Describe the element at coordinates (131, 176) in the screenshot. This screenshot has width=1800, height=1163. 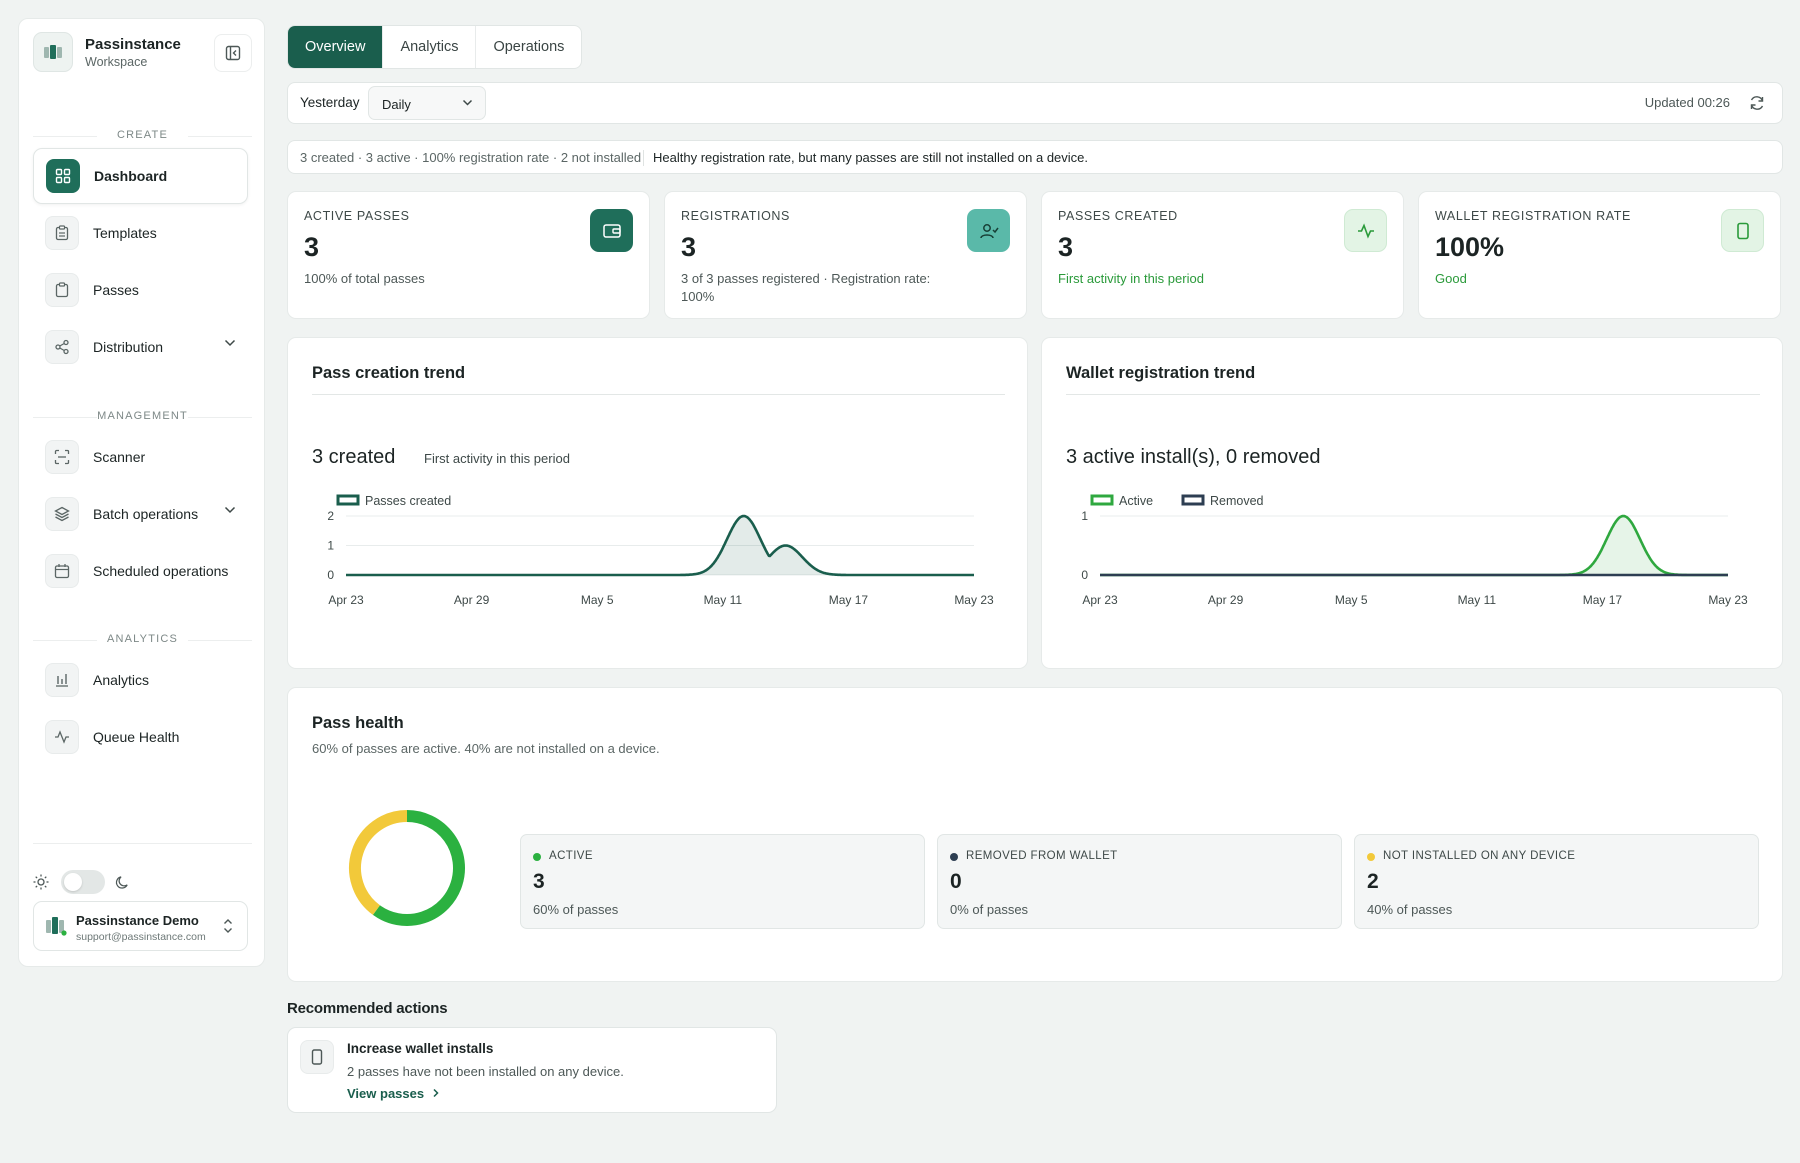
I see `sidebar-item-label: Dashboard` at that location.